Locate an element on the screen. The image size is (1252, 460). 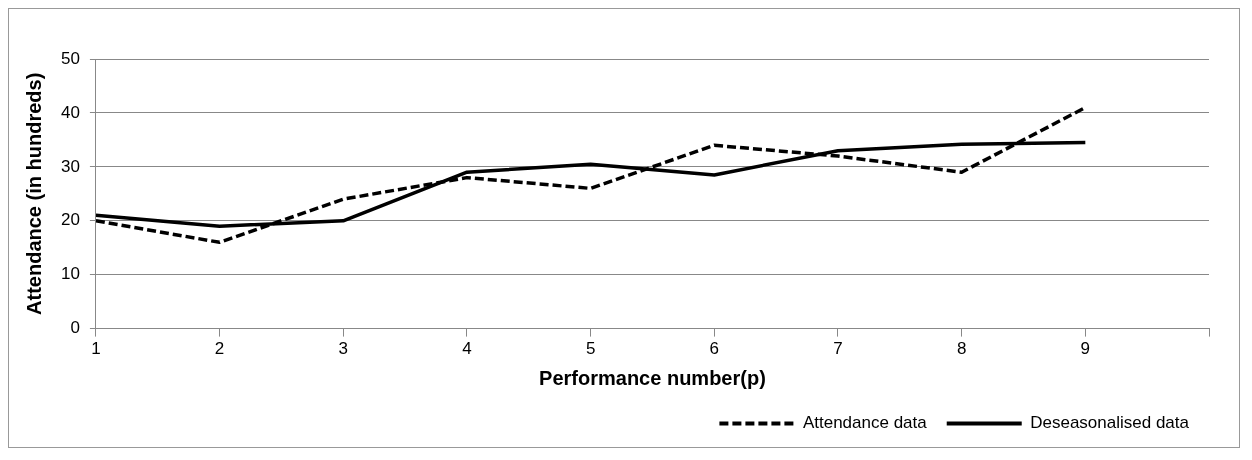
y-tick-label: 50 is located at coordinates (70, 58).